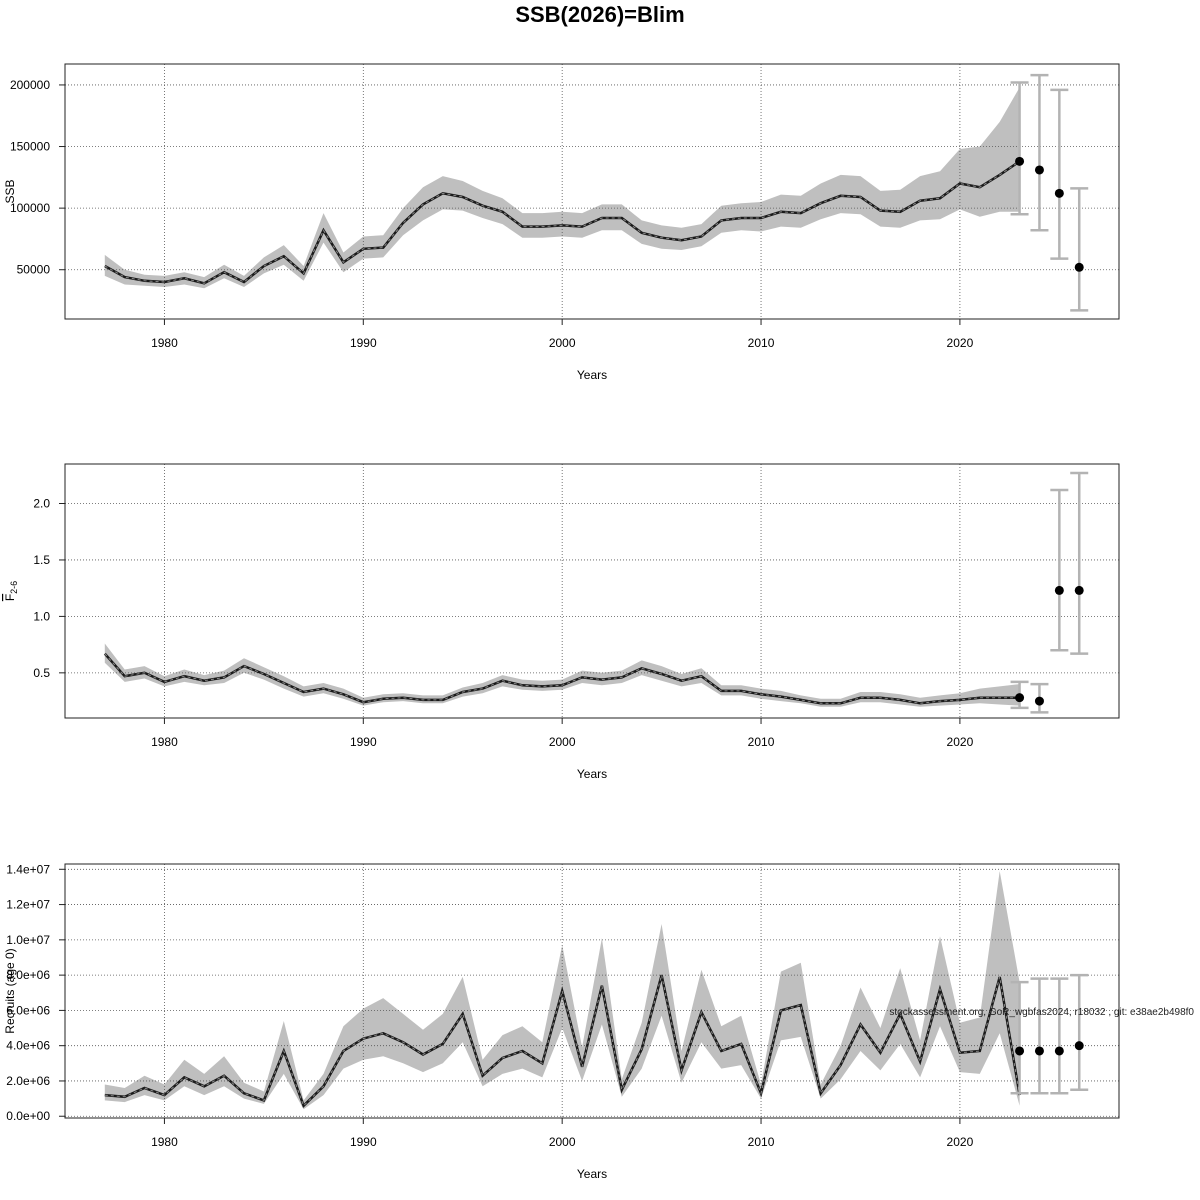 This screenshot has height=1200, width=1200. What do you see at coordinates (28, 975) in the screenshot?
I see `y-tick-label: 8.0e+06` at bounding box center [28, 975].